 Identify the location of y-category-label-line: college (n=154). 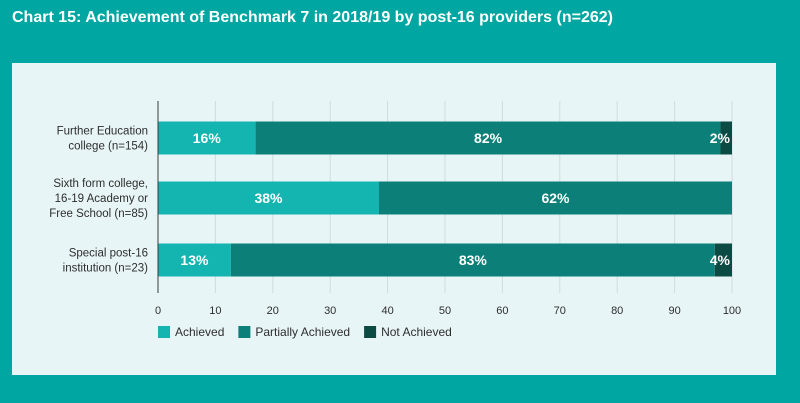
(108, 147).